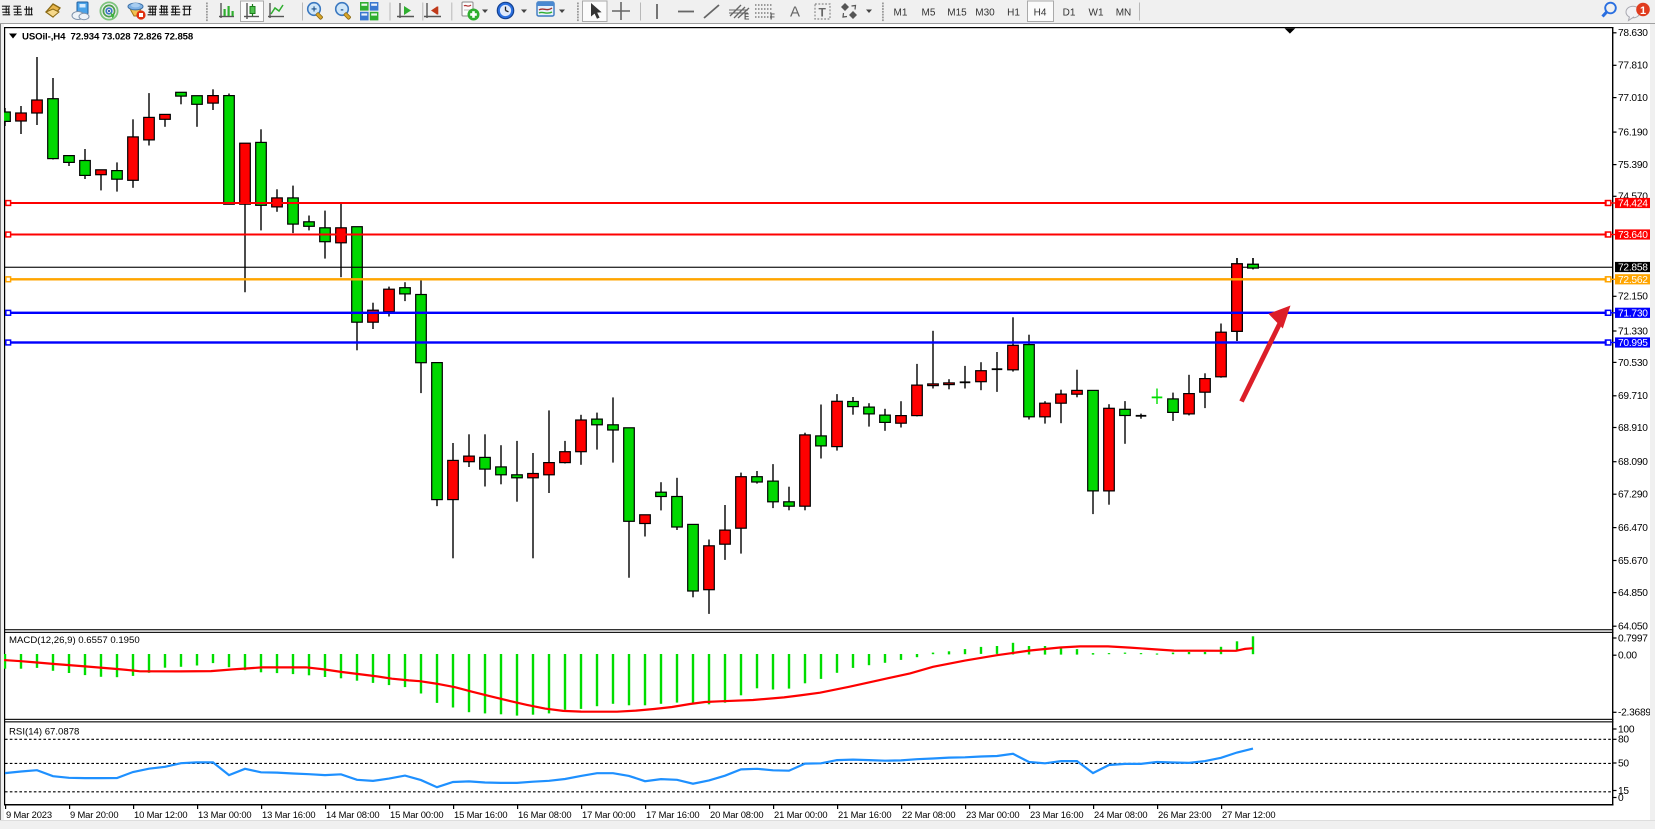  Describe the element at coordinates (108, 37) in the screenshot. I see `svg-text:USOil-,H4 72.934 73.028 72.82: USOil-,H4 72.934 73.028 72.826 72.858` at that location.